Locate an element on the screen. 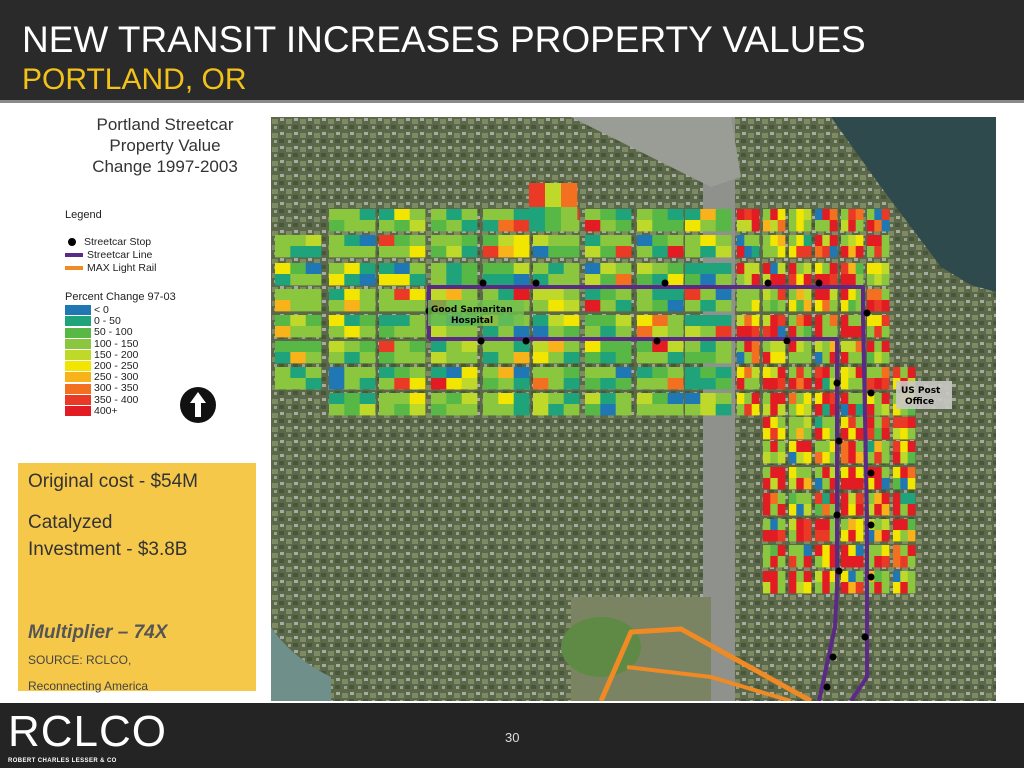 This screenshot has width=1024, height=768. map-title-line: Property Value is located at coordinates (165, 145).